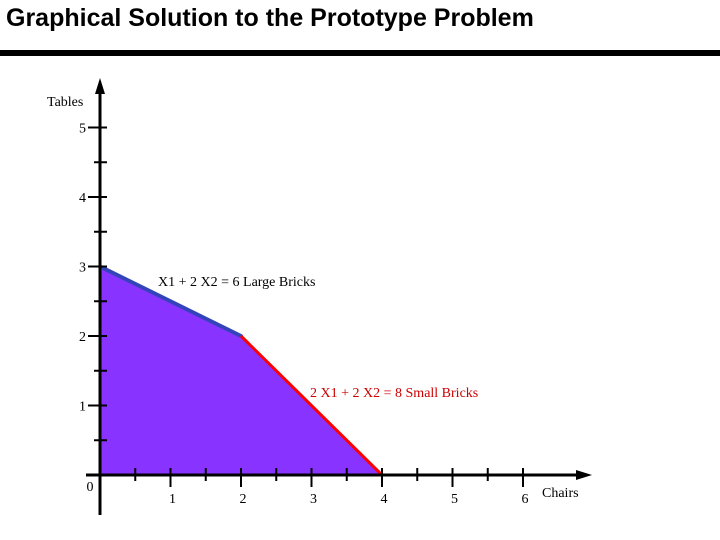 The width and height of the screenshot is (720, 540). Describe the element at coordinates (170, 301) in the screenshot. I see `large-bricks-constraint-line` at that location.